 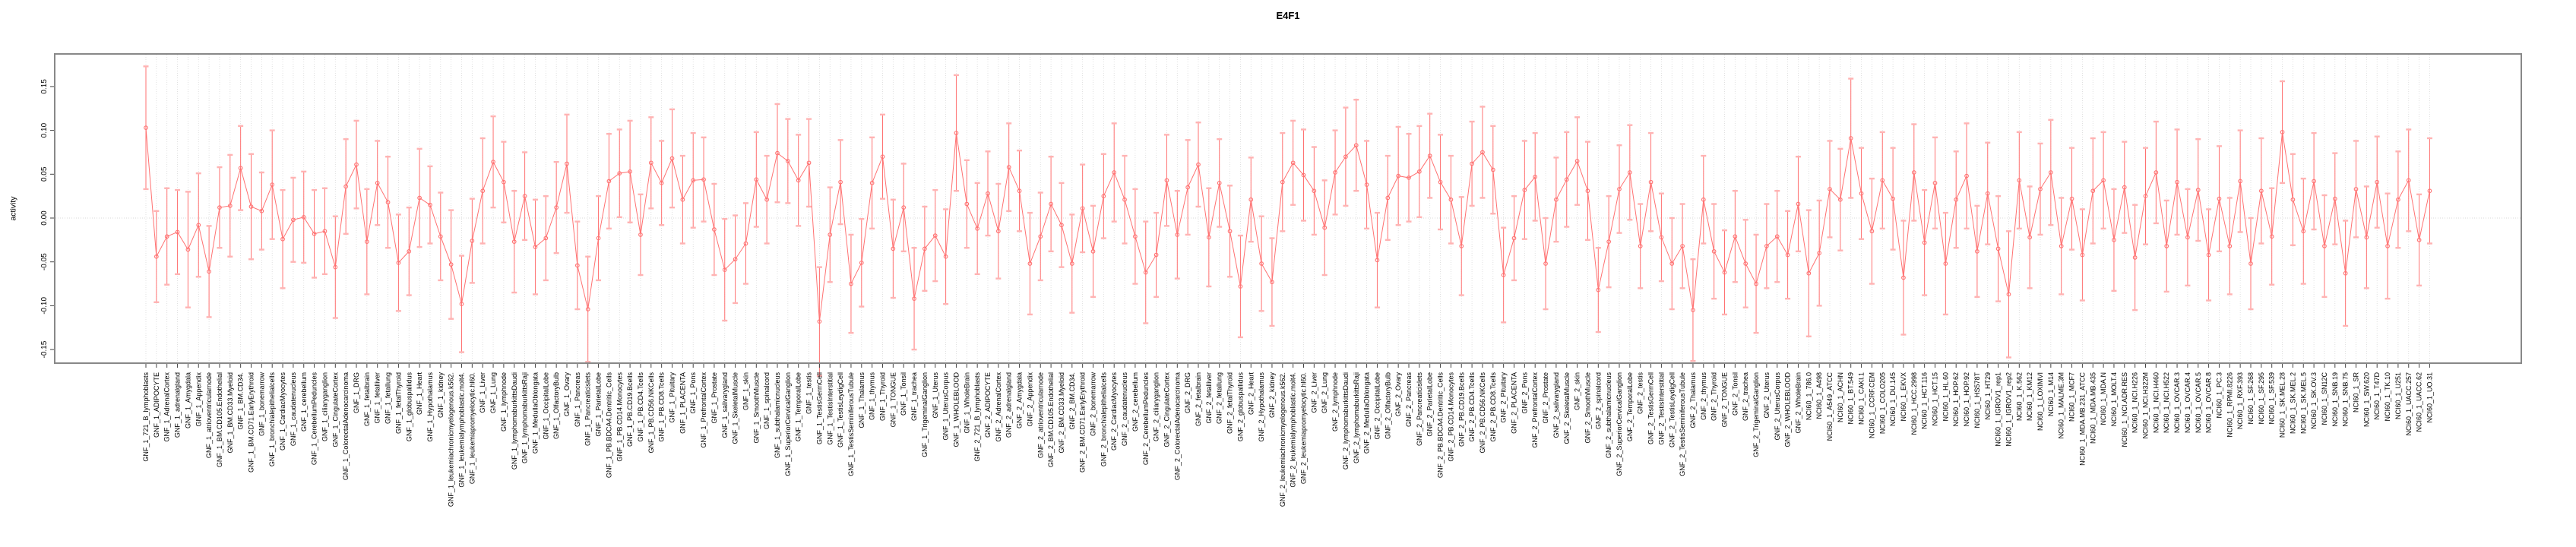 I want to click on x-tick-label: GNF_1_globuspallidus, so click(x=409, y=407).